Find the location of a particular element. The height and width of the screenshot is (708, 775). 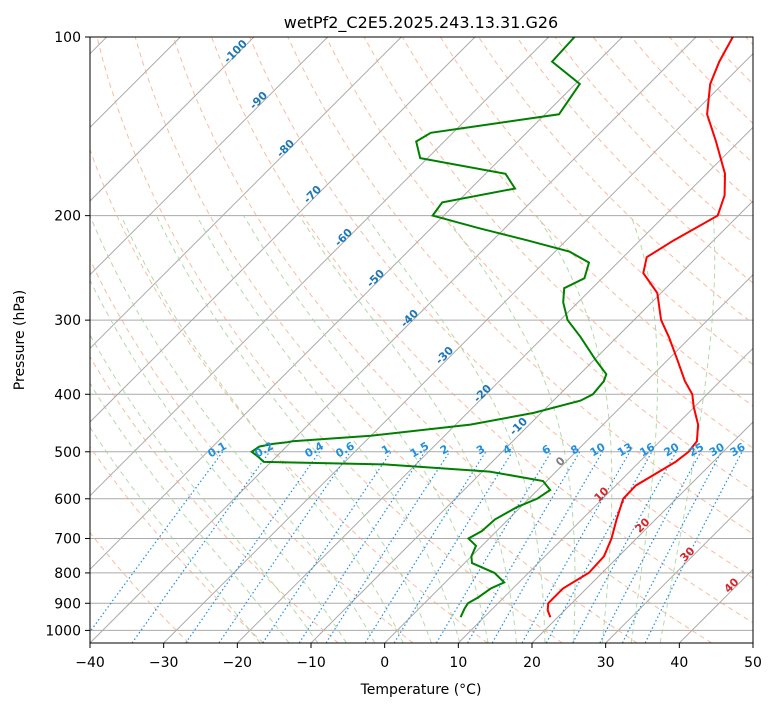

mixing-ratio-label: 1.5 is located at coordinates (419, 449).